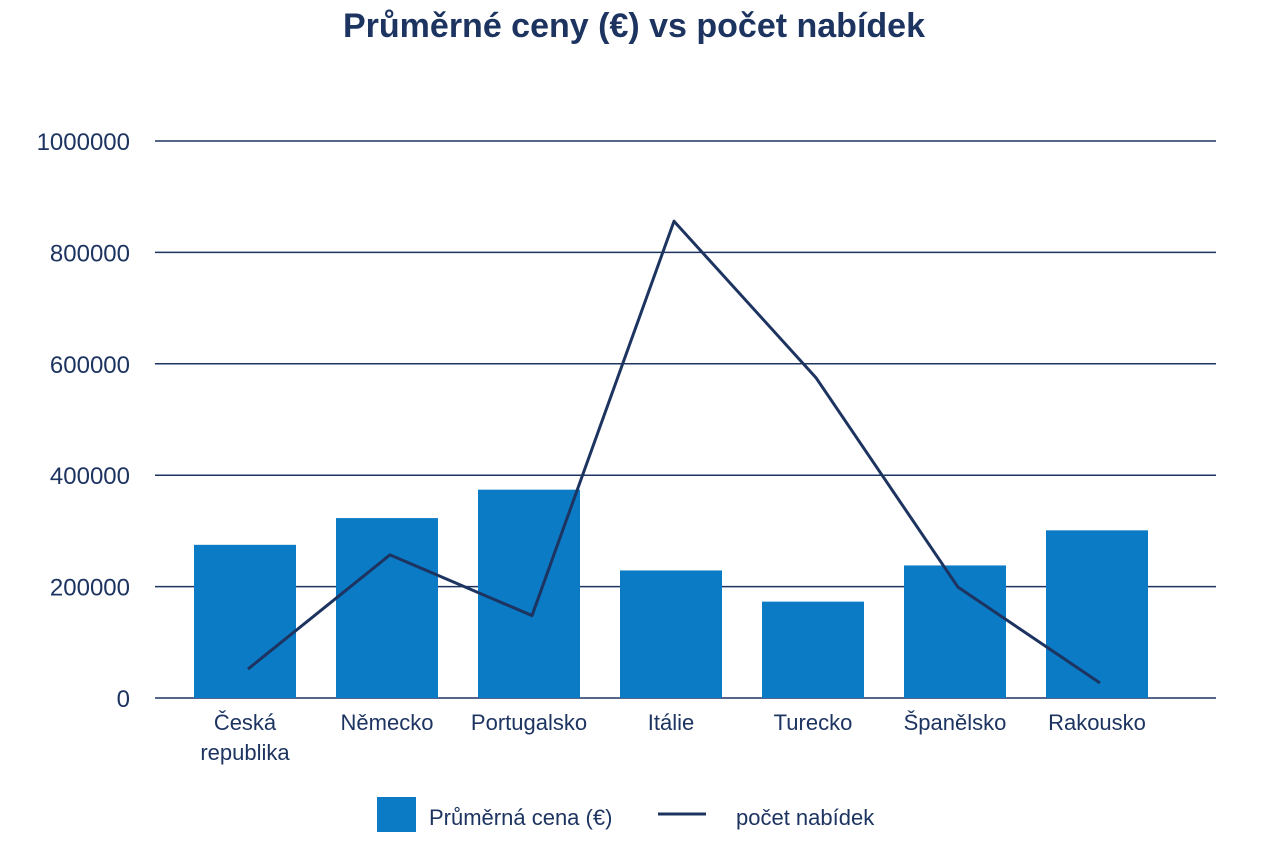  I want to click on y-tick-label: 0, so click(123, 699).